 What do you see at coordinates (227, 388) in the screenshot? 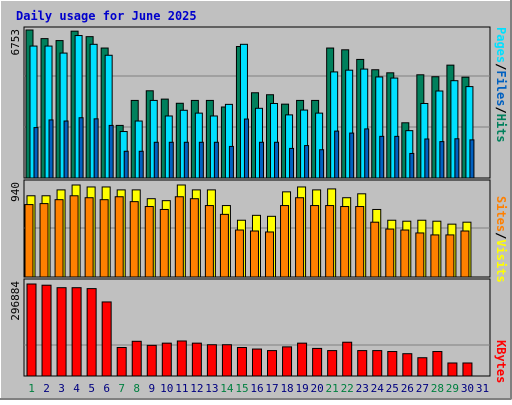
I see `day-label-14: 14` at bounding box center [227, 388].